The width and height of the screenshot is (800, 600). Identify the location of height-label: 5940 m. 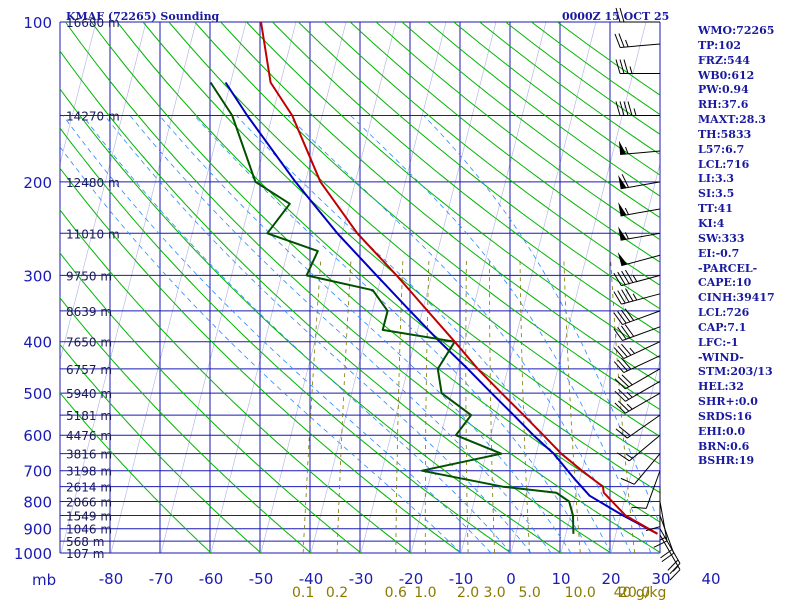
(89, 394).